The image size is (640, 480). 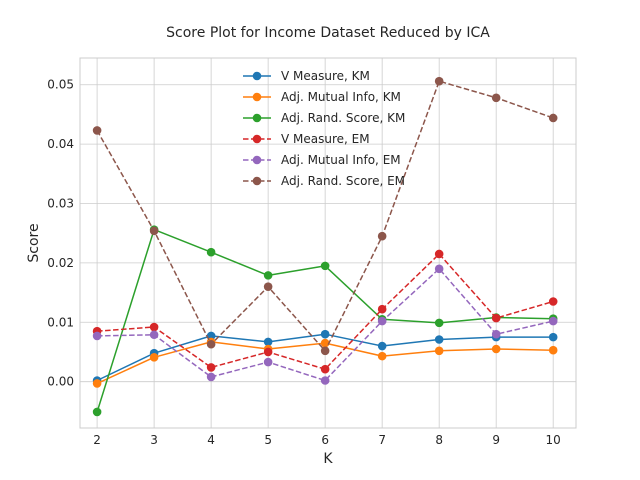 I want to click on x-tick-label: 5, so click(x=268, y=440).